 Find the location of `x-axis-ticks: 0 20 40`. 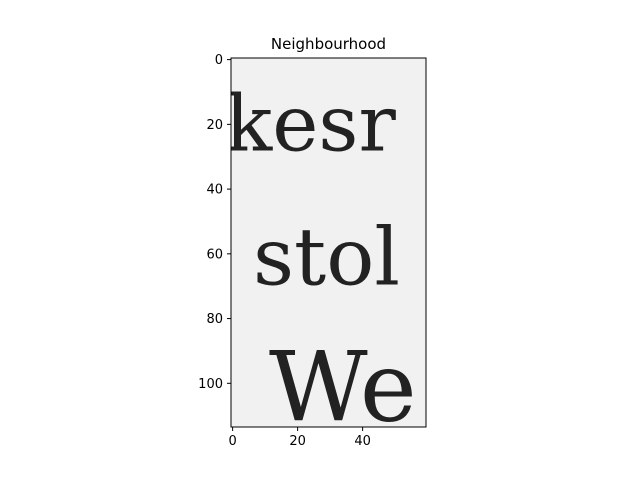

x-axis-ticks: 0 20 40 is located at coordinates (299, 438).